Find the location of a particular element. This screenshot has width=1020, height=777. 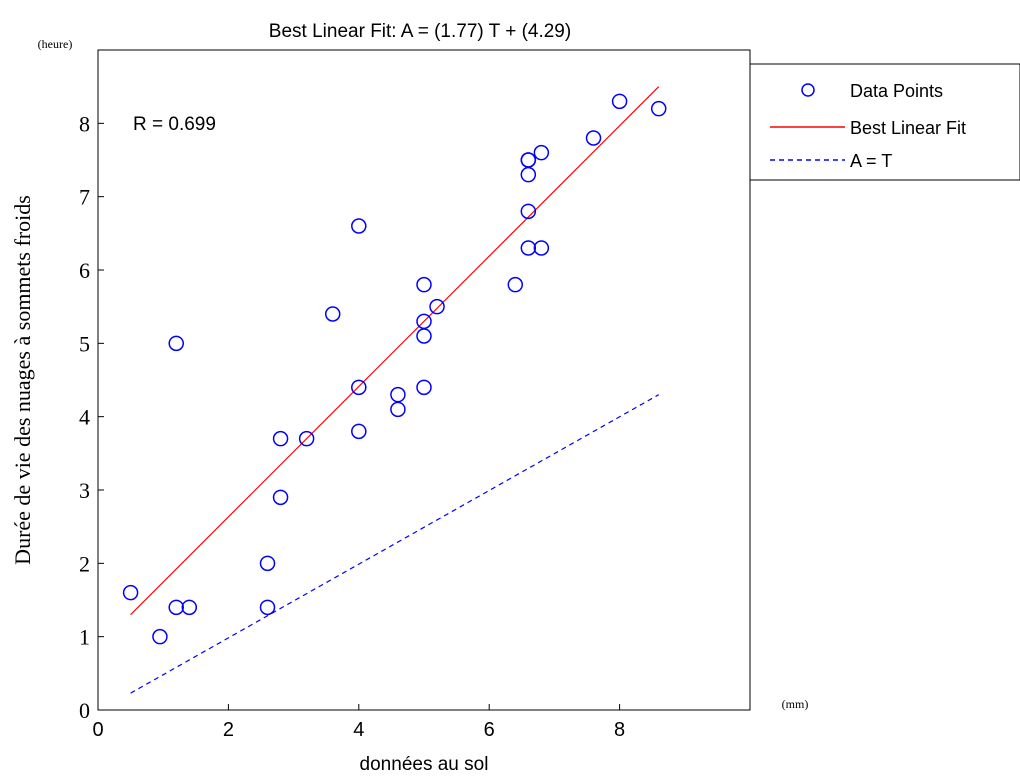

y-tick-label: 4 is located at coordinates (84, 417).